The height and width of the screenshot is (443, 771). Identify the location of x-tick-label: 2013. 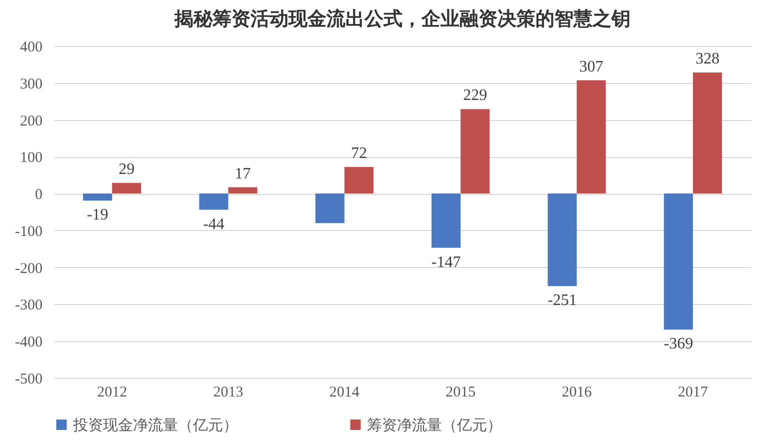
(228, 392).